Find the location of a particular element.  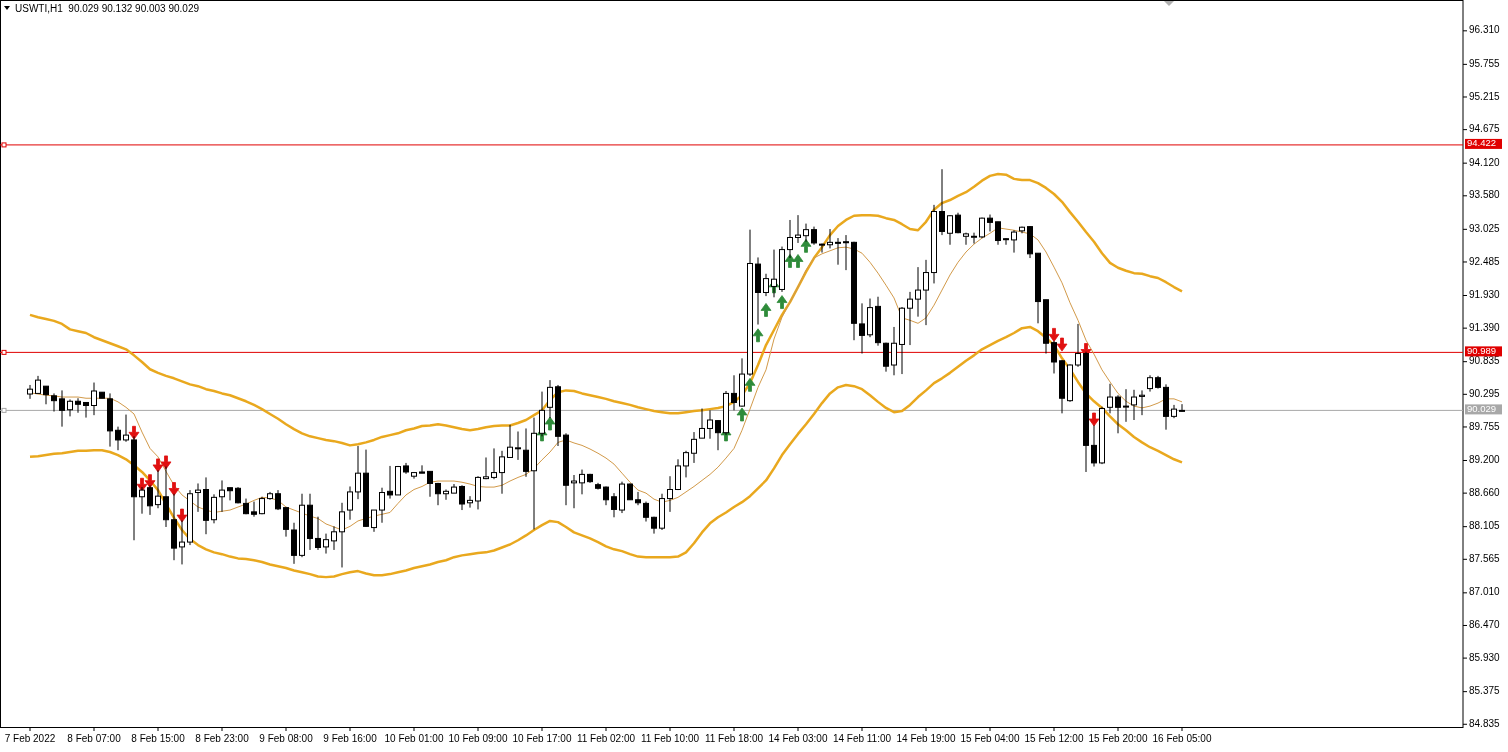

y-tick-label: 85.375 is located at coordinates (1485, 691).